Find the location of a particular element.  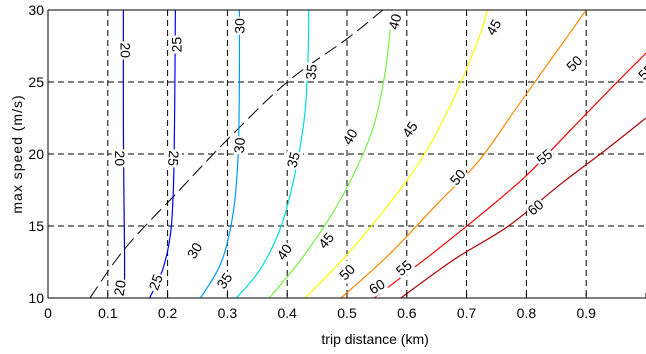

x-tick-label: 0.4 is located at coordinates (287, 313).